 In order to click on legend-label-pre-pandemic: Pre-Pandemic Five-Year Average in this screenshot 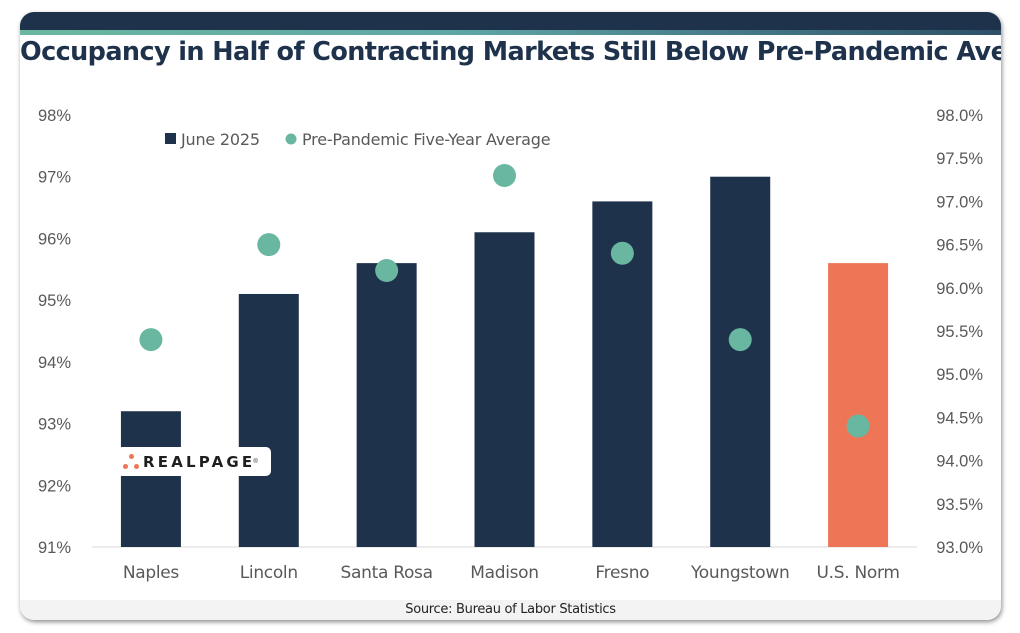, I will do `click(426, 139)`.